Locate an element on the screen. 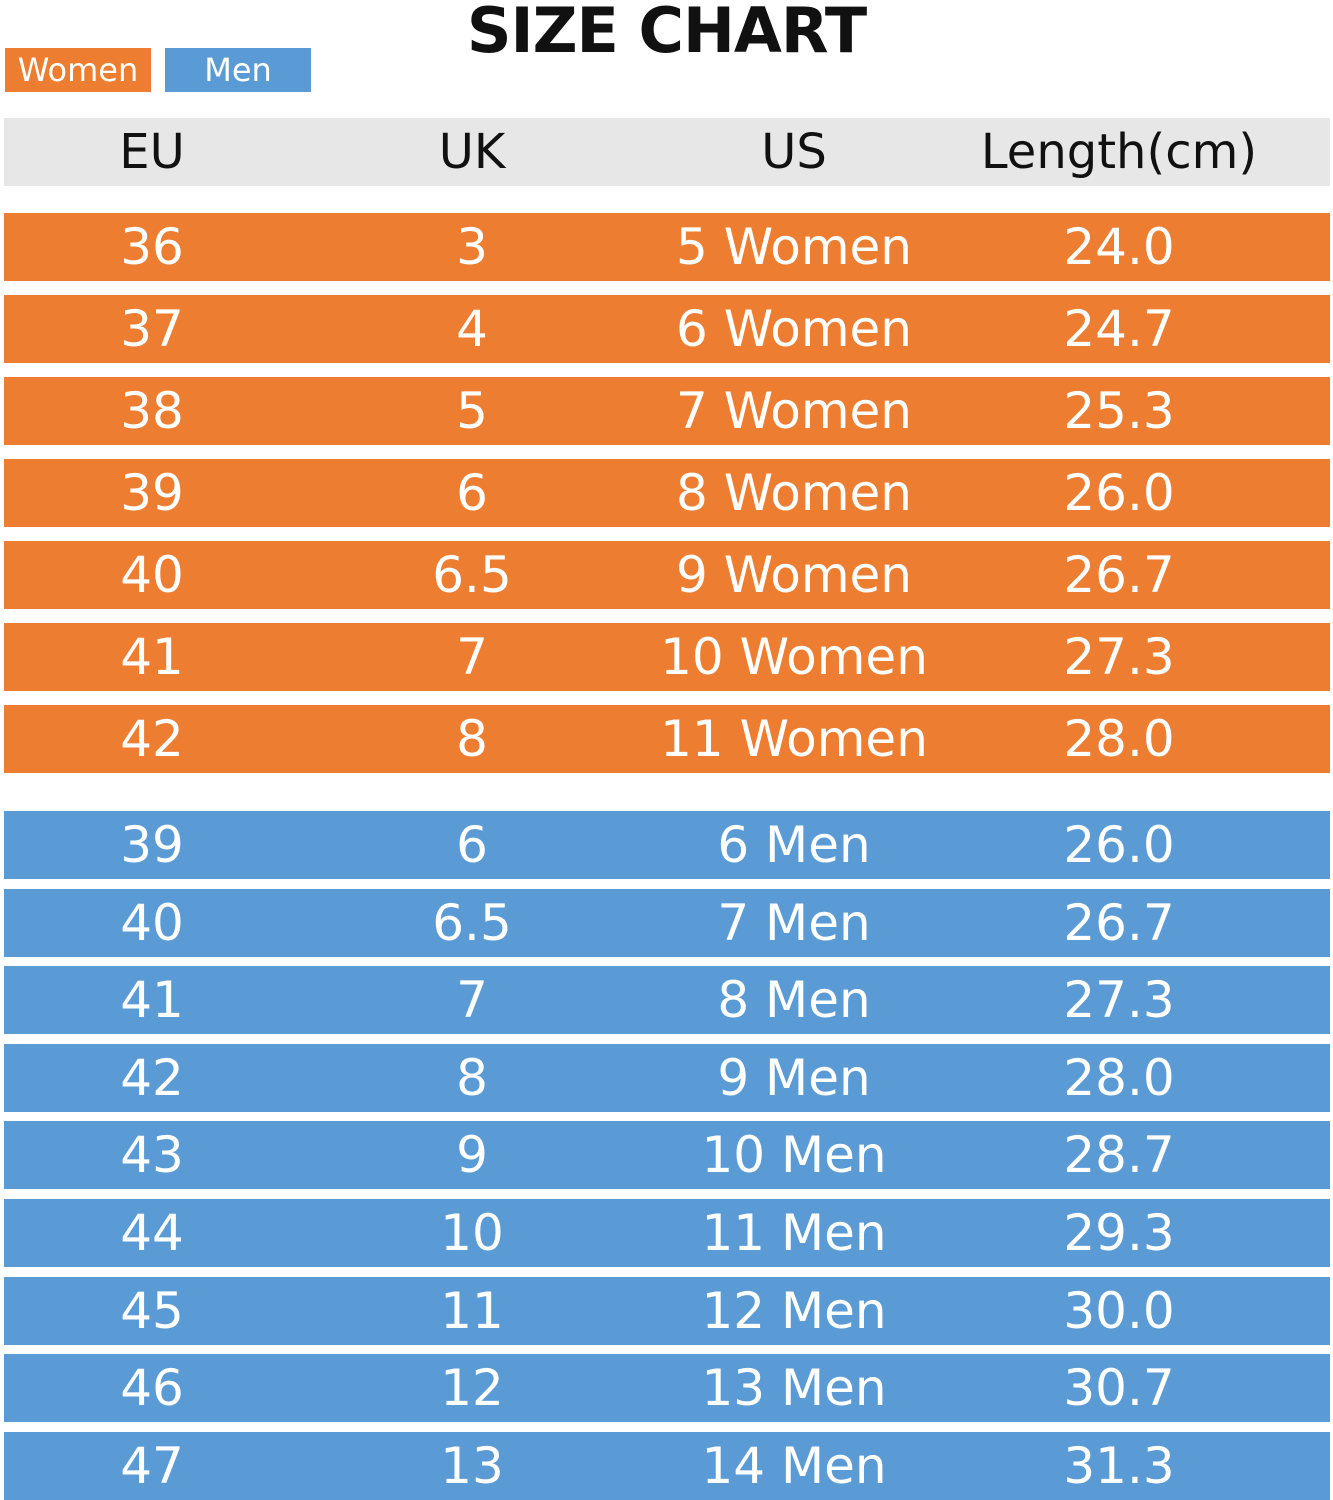 Image resolution: width=1333 pixels, height=1500 pixels. cell-uk: 4 is located at coordinates (472, 329).